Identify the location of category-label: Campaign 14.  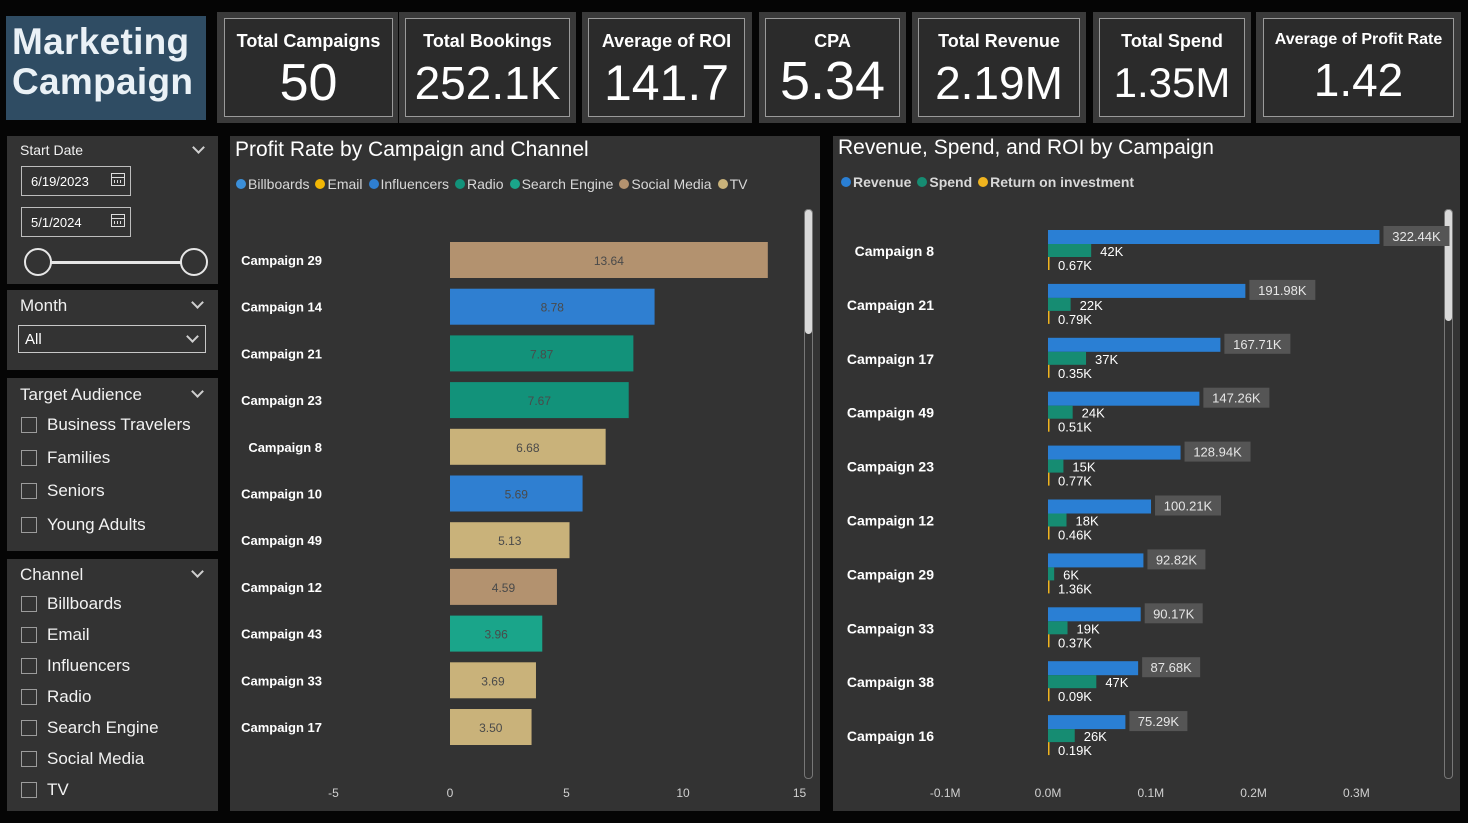
(282, 307).